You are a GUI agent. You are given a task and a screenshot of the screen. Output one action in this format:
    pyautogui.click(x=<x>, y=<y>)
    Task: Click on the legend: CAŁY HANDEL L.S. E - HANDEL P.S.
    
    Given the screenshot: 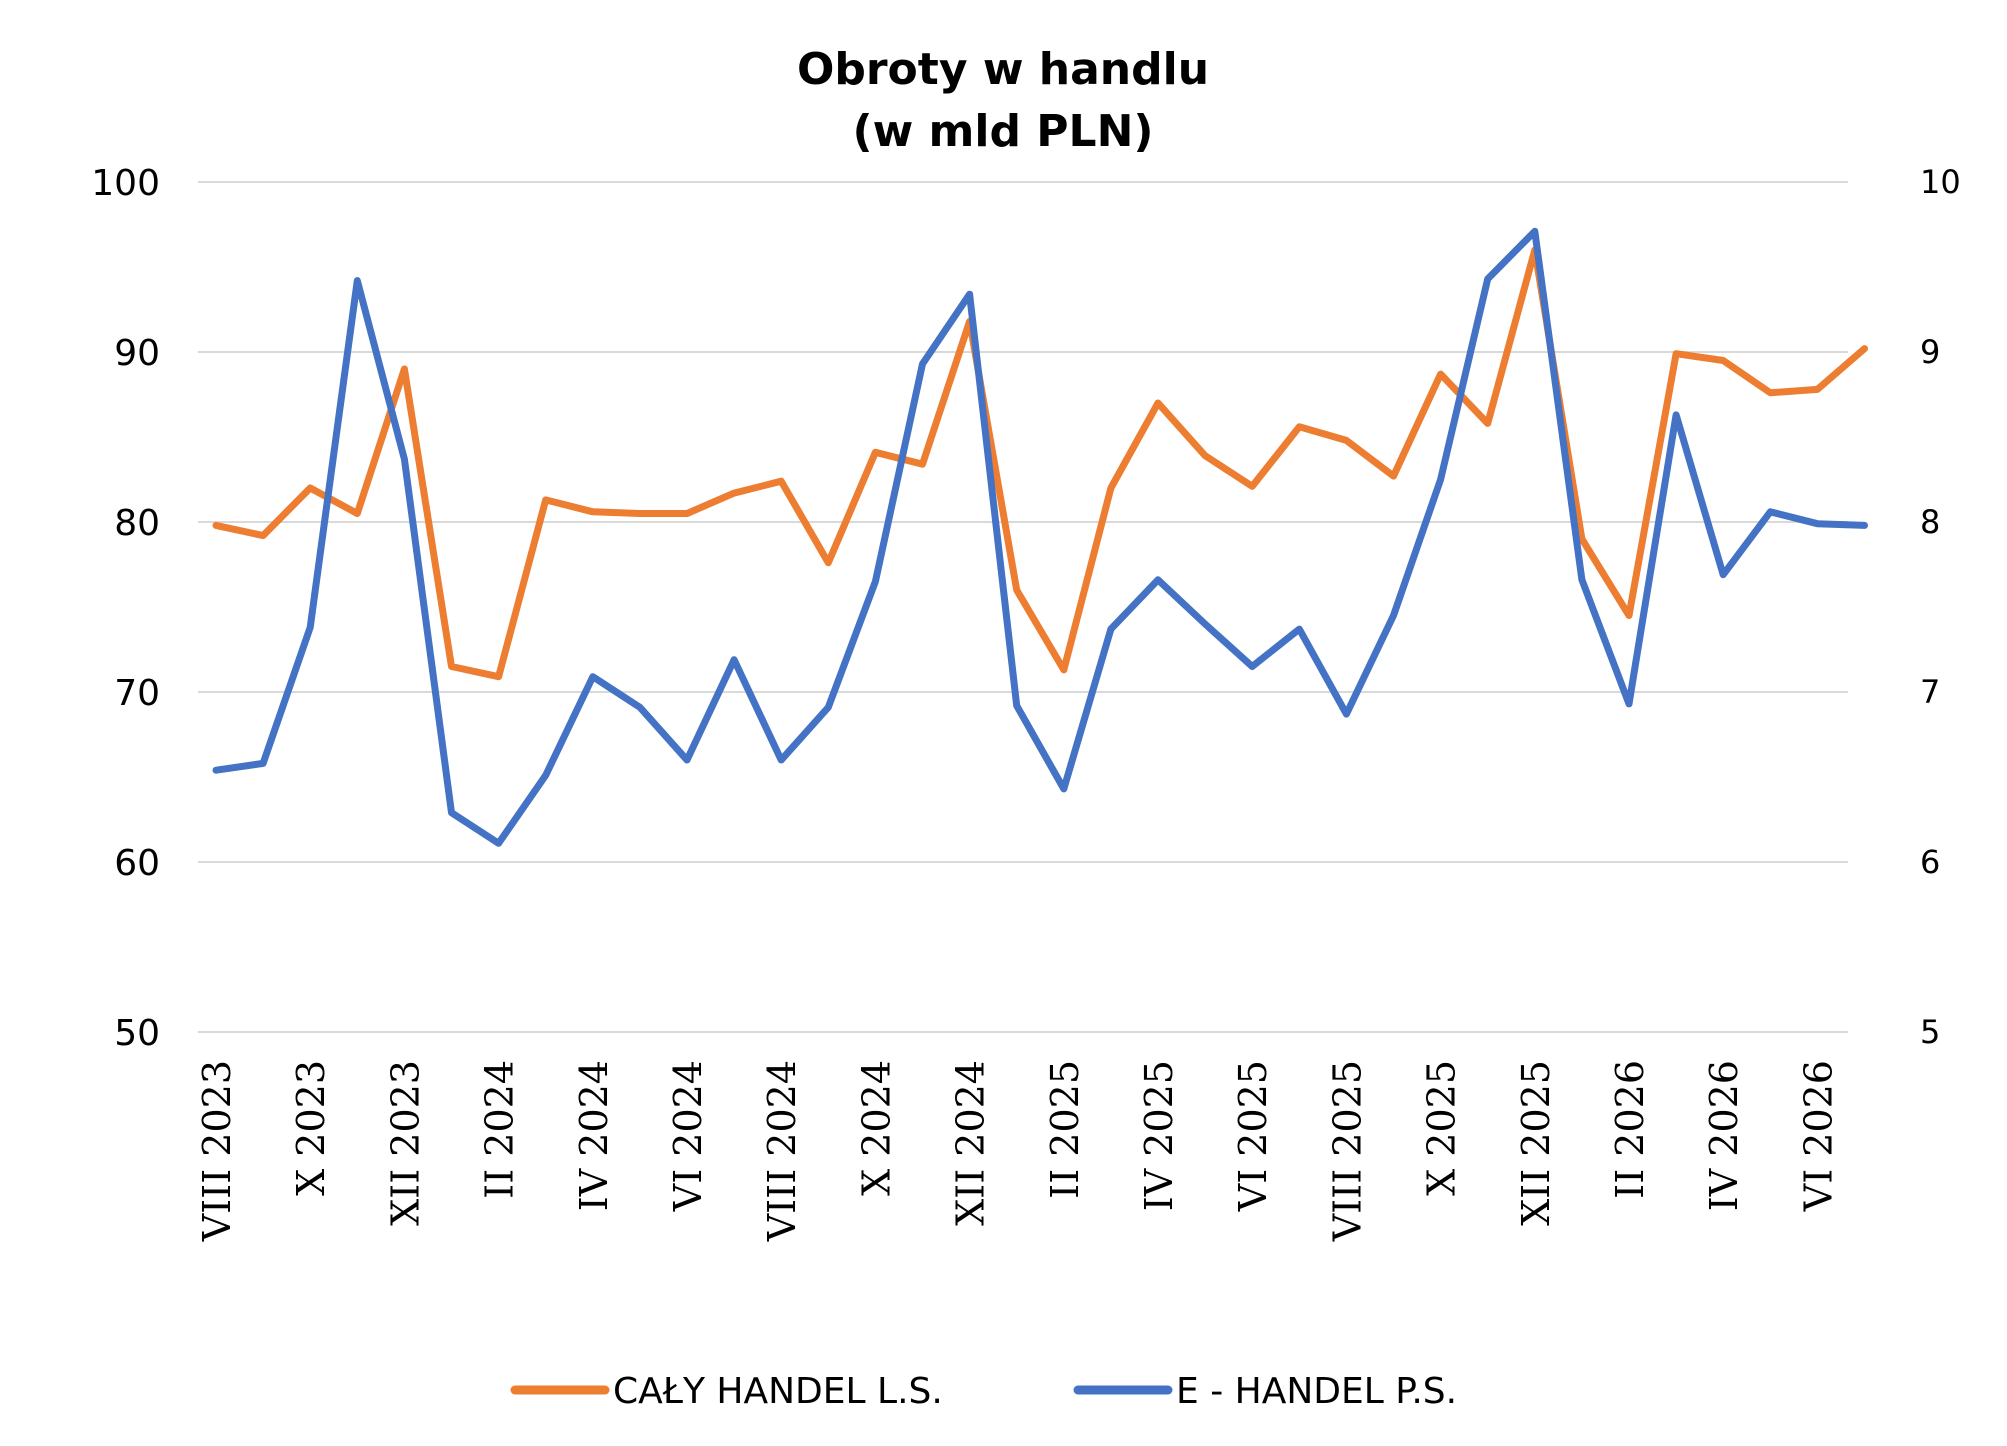 What is the action you would take?
    pyautogui.click(x=983, y=1391)
    